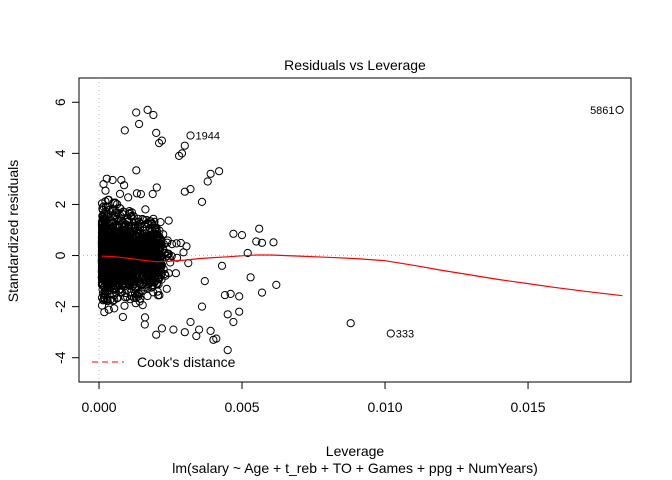 The height and width of the screenshot is (480, 672). I want to click on point-label: 5861, so click(602, 111).